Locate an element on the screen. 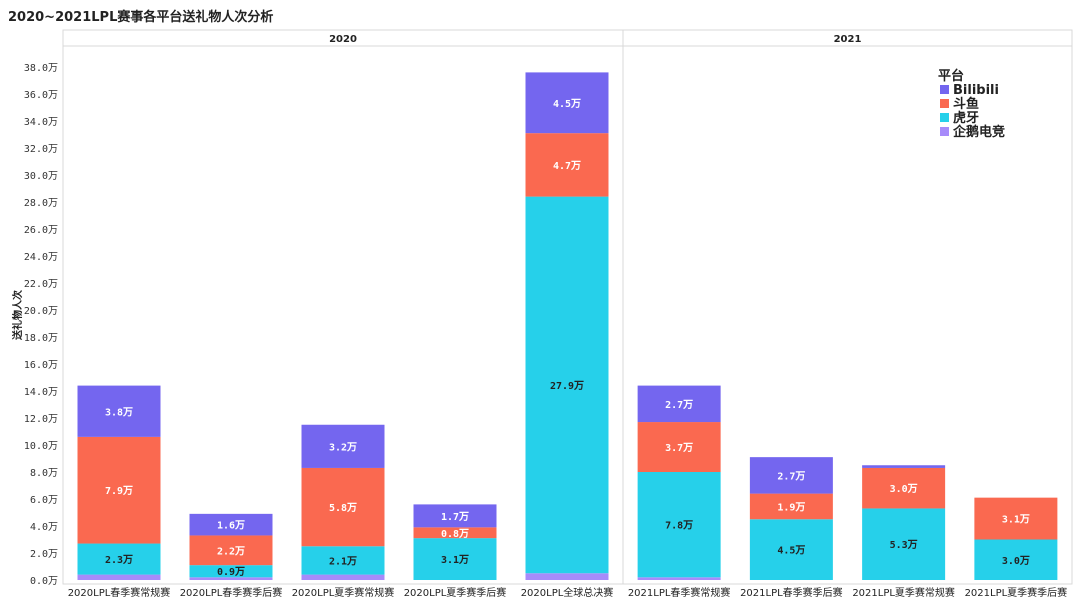 This screenshot has height=607, width=1080. x-tick-label: 2021LPL夏季赛季后赛 is located at coordinates (1016, 592).